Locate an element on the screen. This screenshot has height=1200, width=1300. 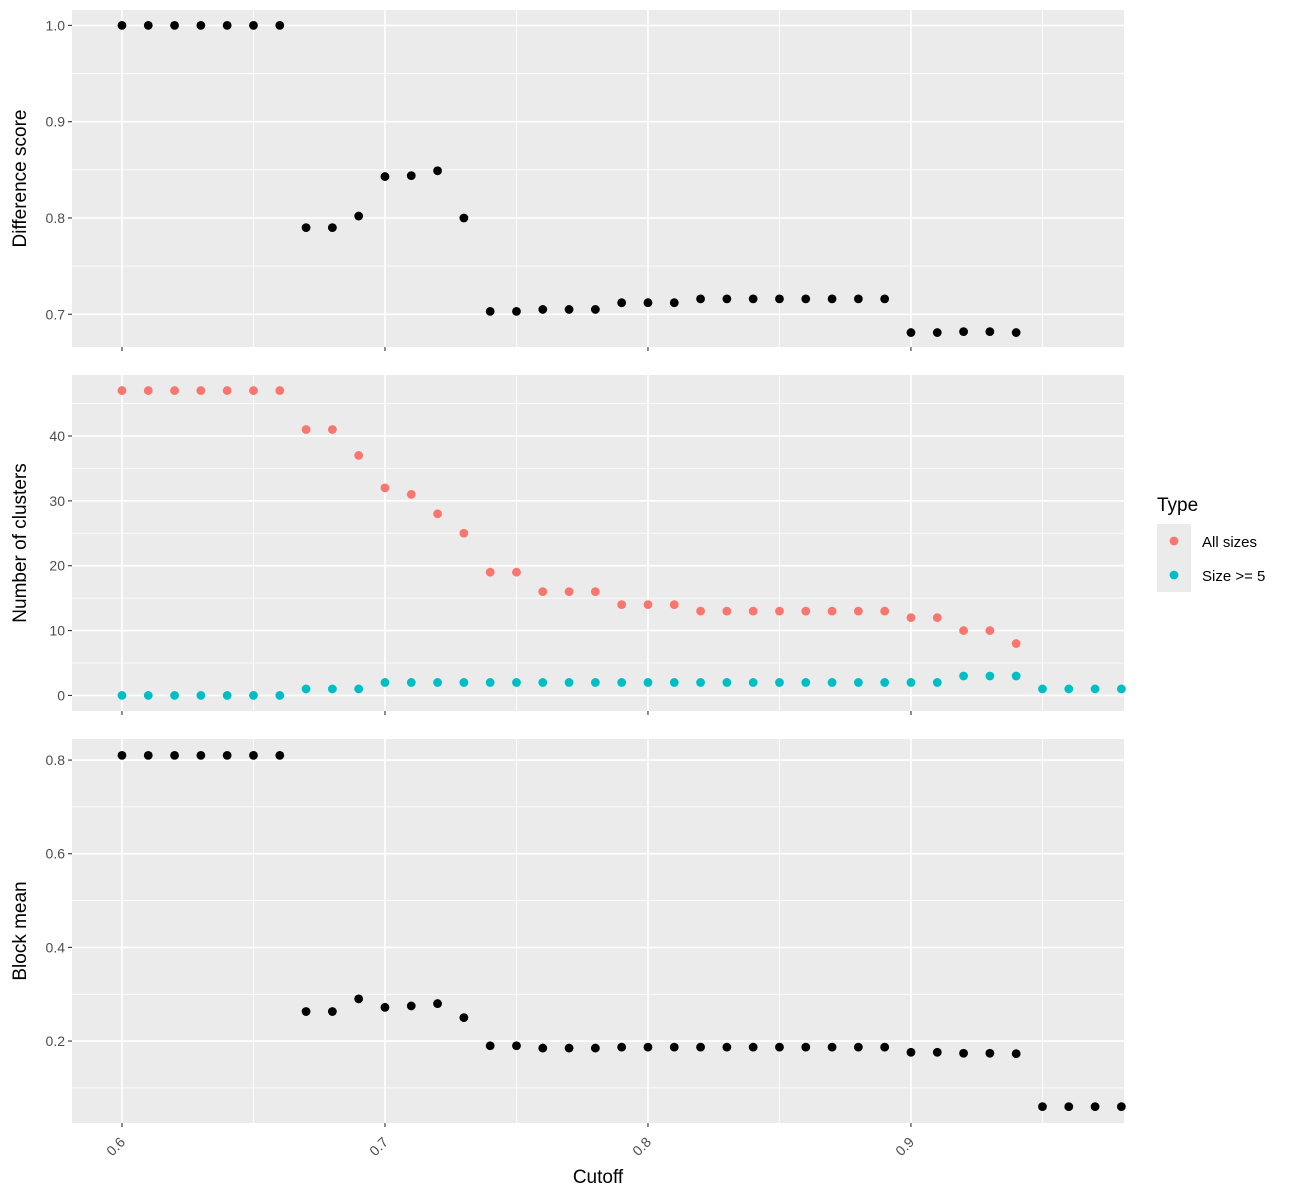
x-tick-label: 0.7 is located at coordinates (378, 1146).